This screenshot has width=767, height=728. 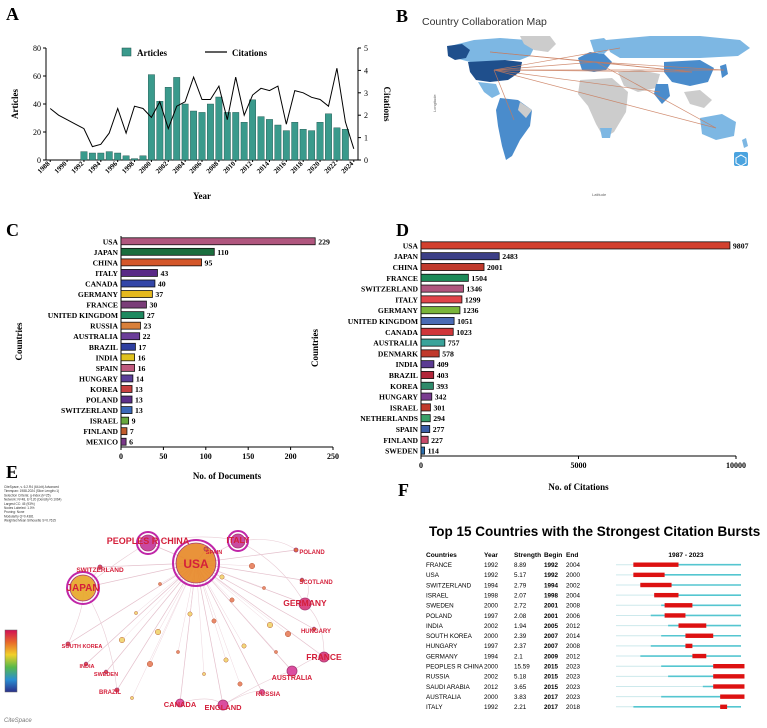 I want to click on y-tick-label: 20, so click(x=37, y=132).